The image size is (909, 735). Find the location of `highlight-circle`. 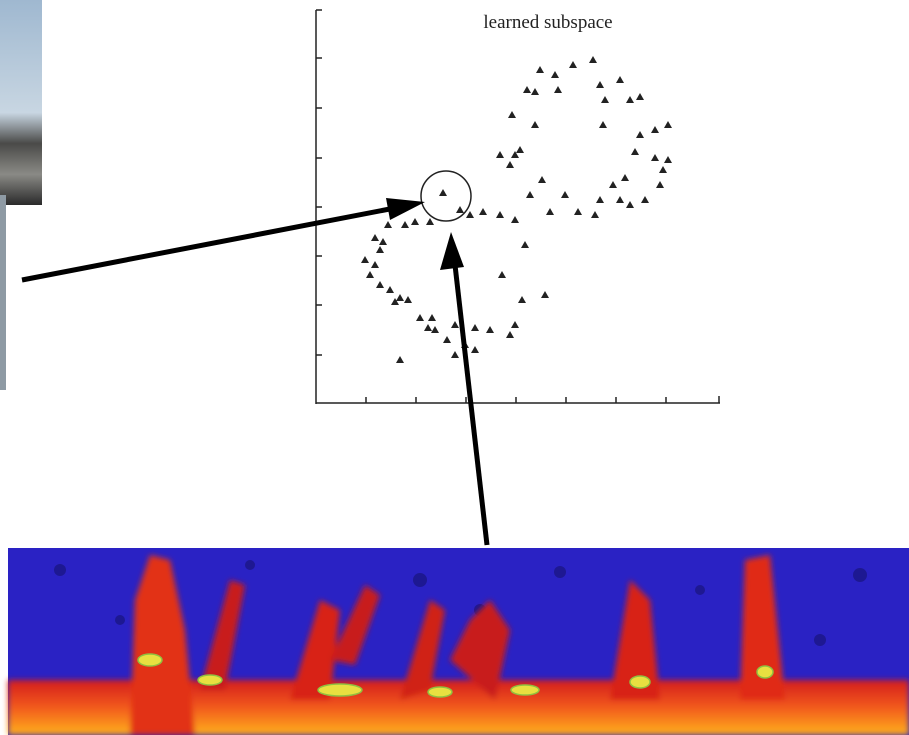

highlight-circle is located at coordinates (446, 196).